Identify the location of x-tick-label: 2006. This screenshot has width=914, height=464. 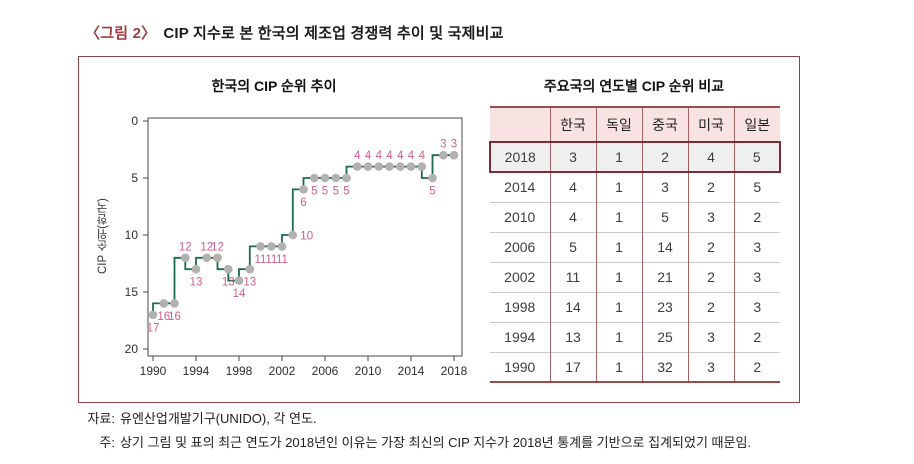
(325, 371).